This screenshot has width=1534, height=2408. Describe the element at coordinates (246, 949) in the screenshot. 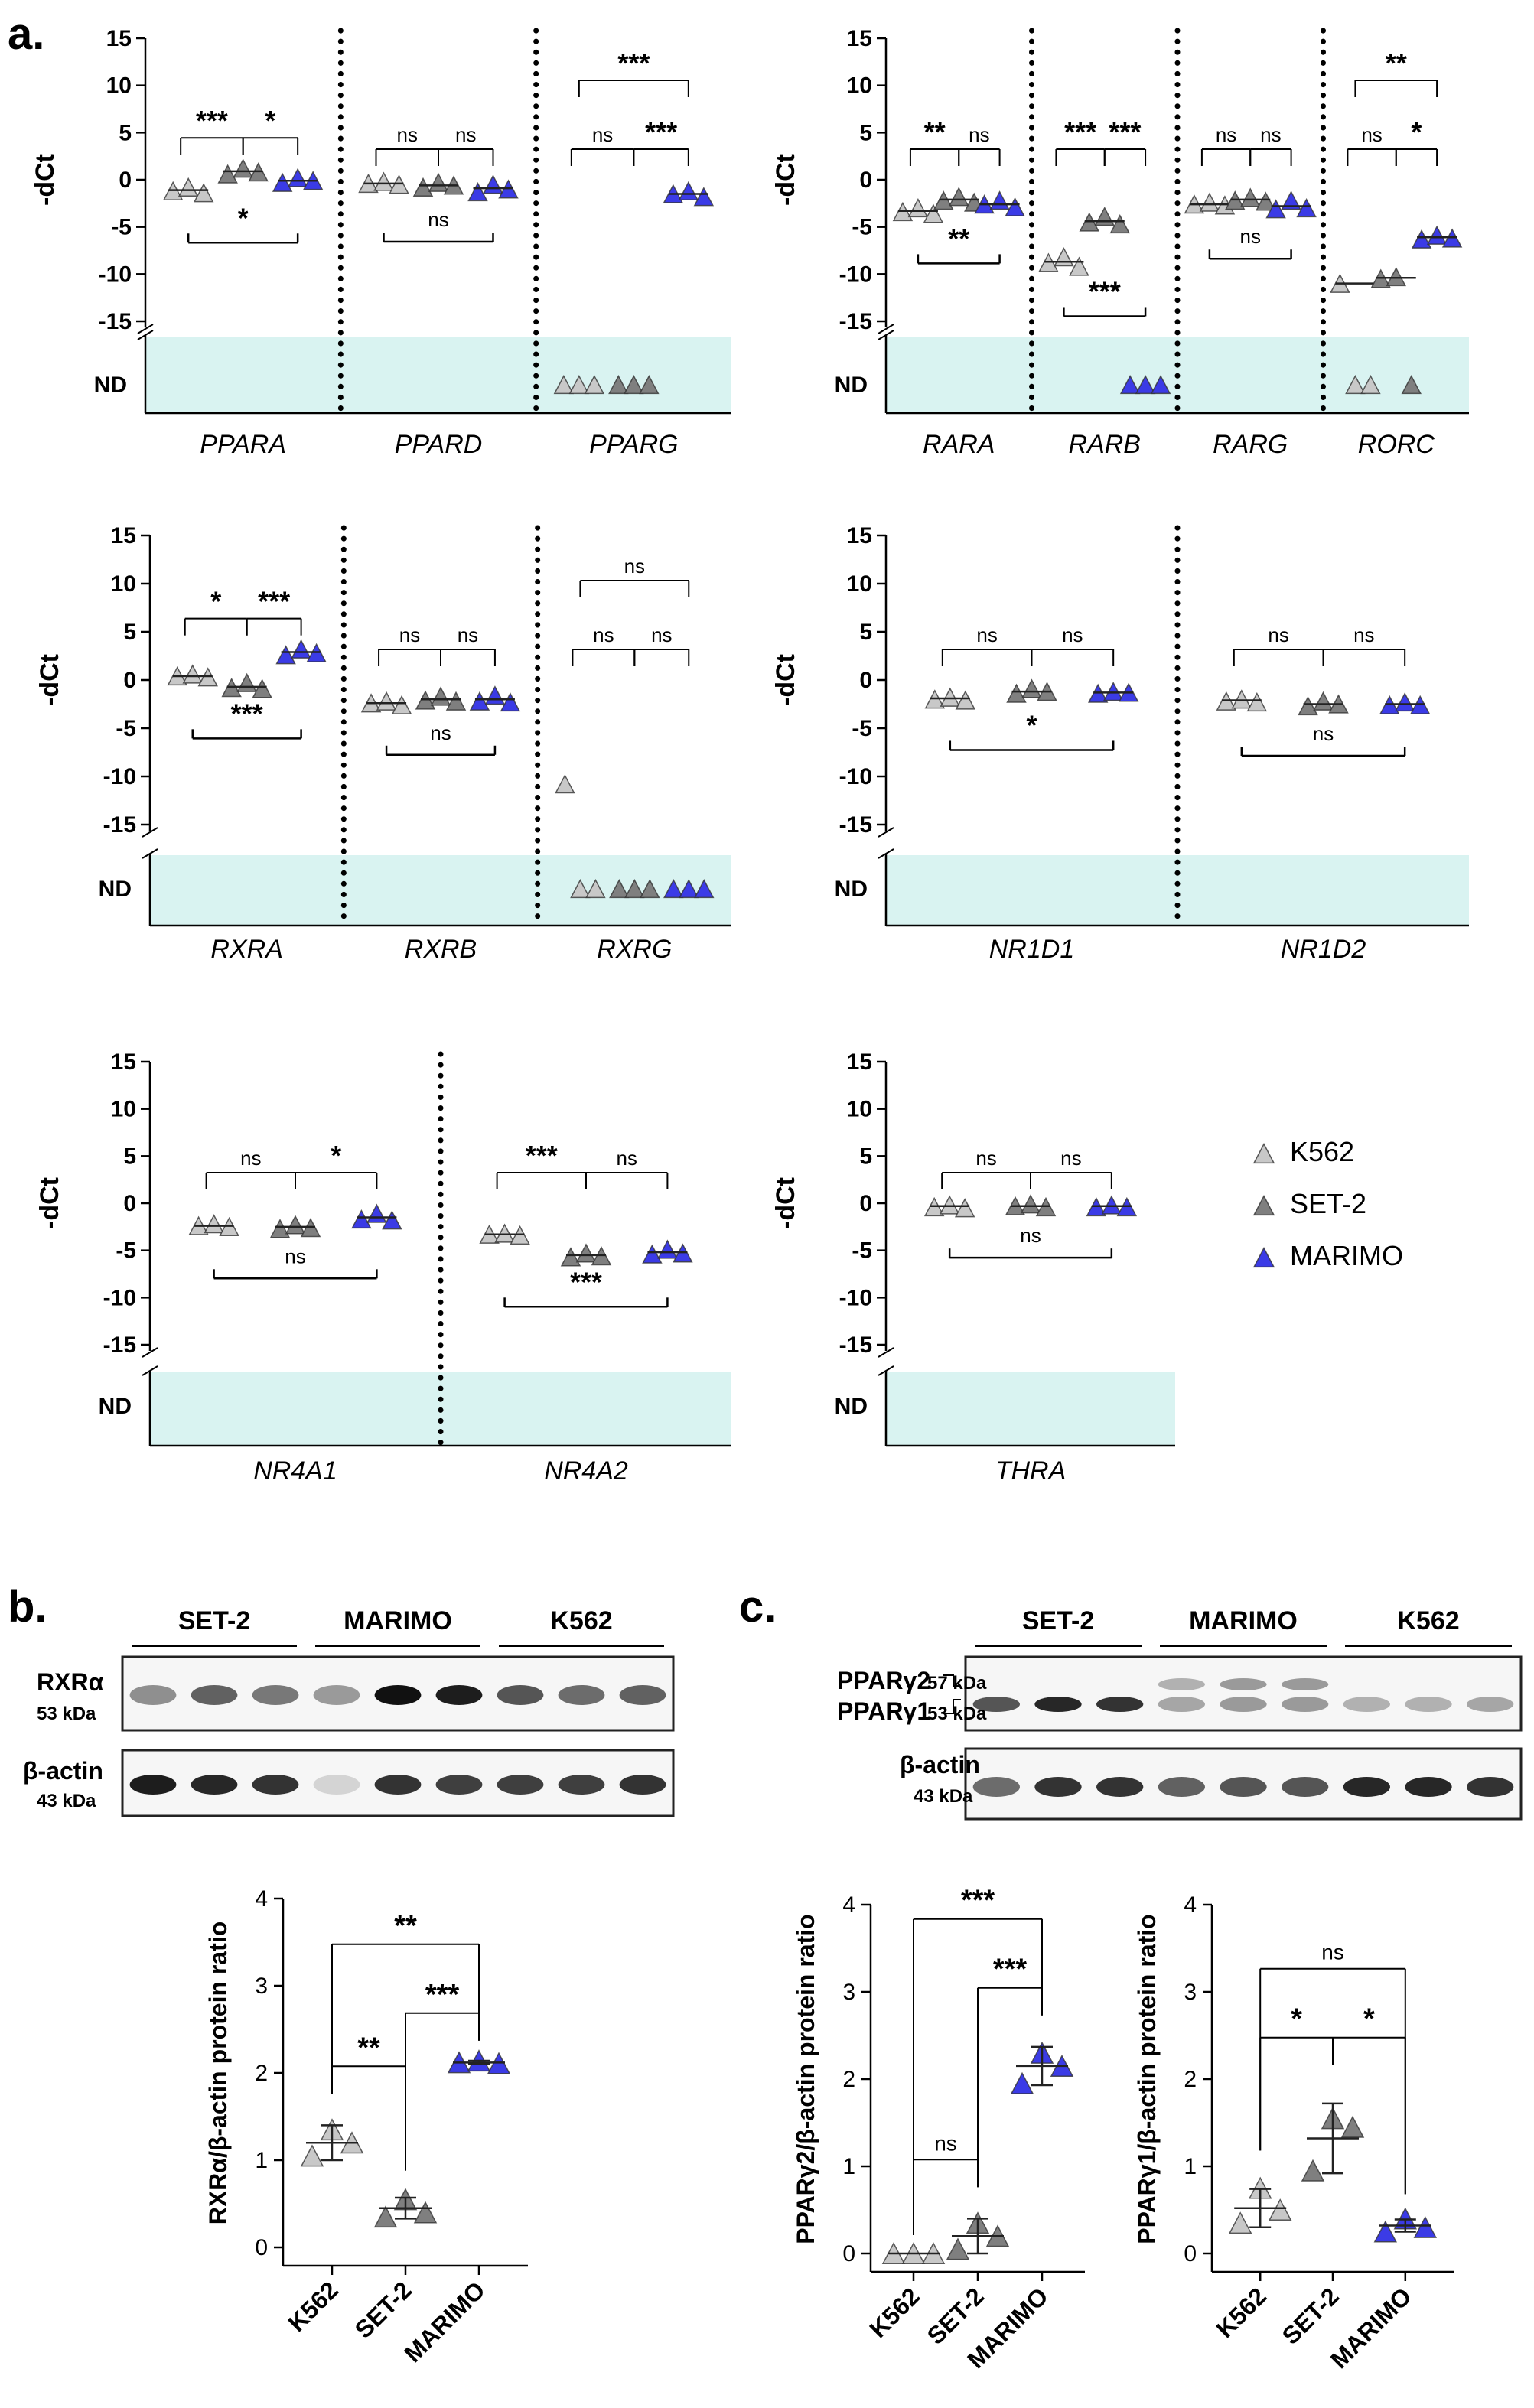

I see `gene-label-rxra: RXRA` at that location.